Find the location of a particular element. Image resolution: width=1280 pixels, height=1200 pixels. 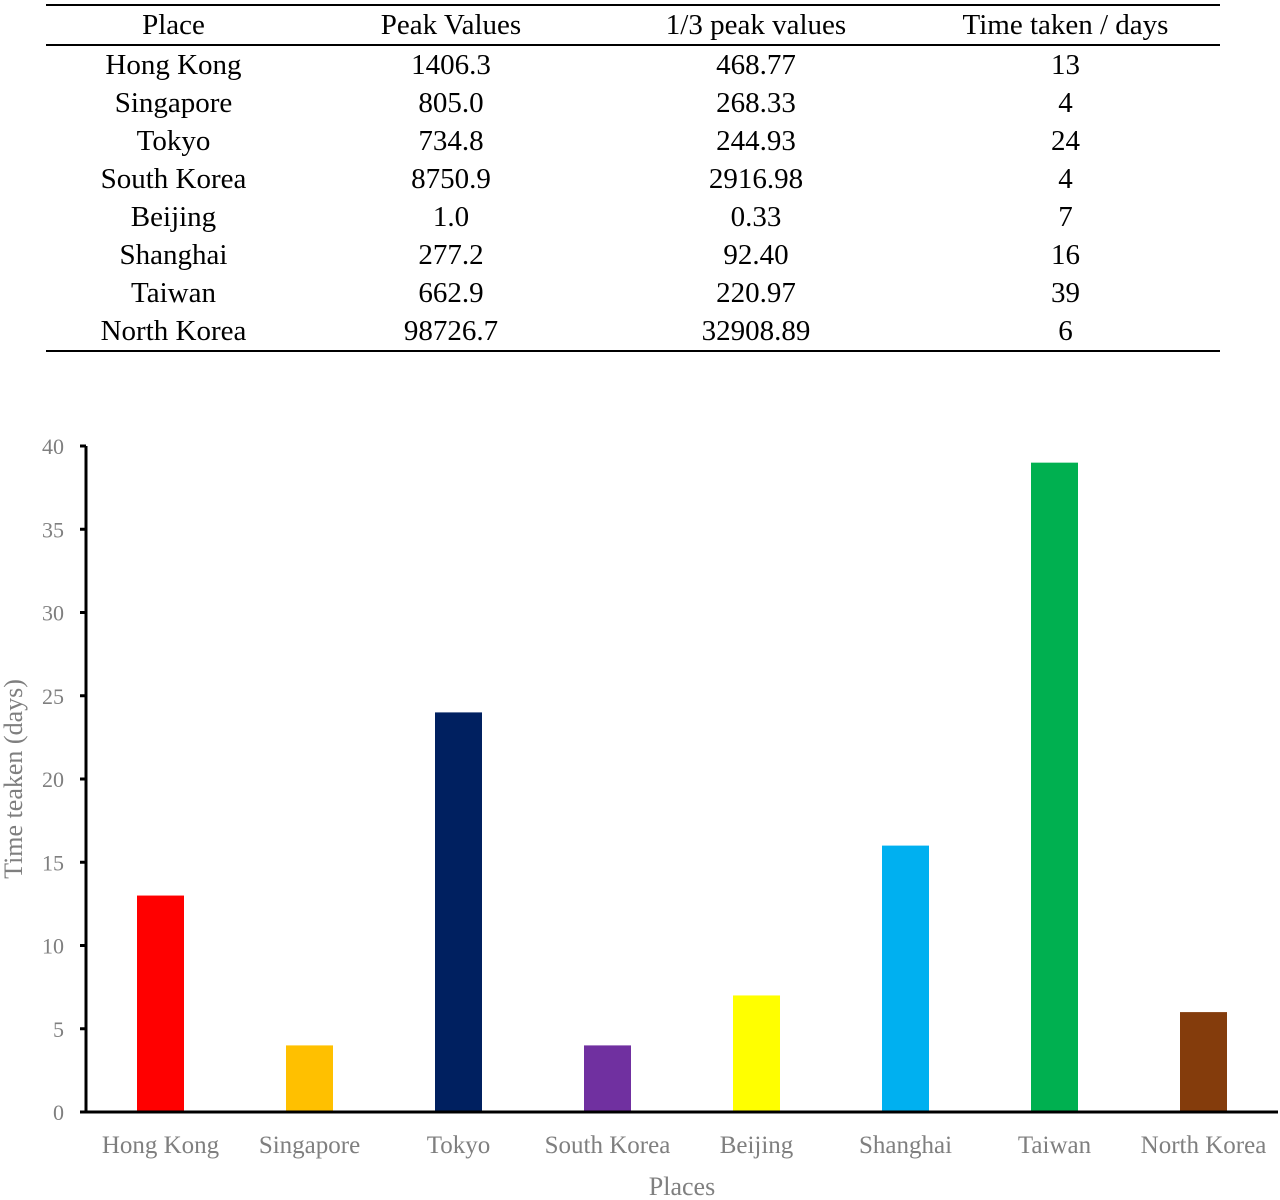

y-tick-label: 40 is located at coordinates (53, 446).